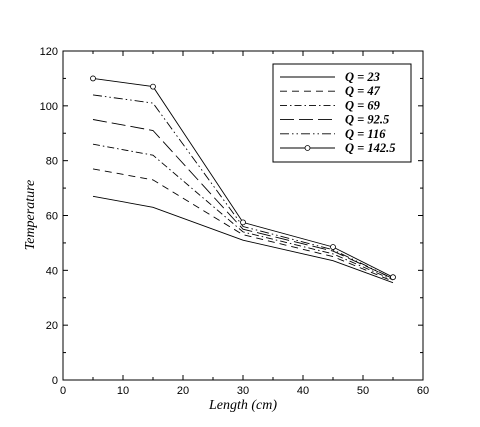  What do you see at coordinates (243, 391) in the screenshot?
I see `x-tick-label: 30` at bounding box center [243, 391].